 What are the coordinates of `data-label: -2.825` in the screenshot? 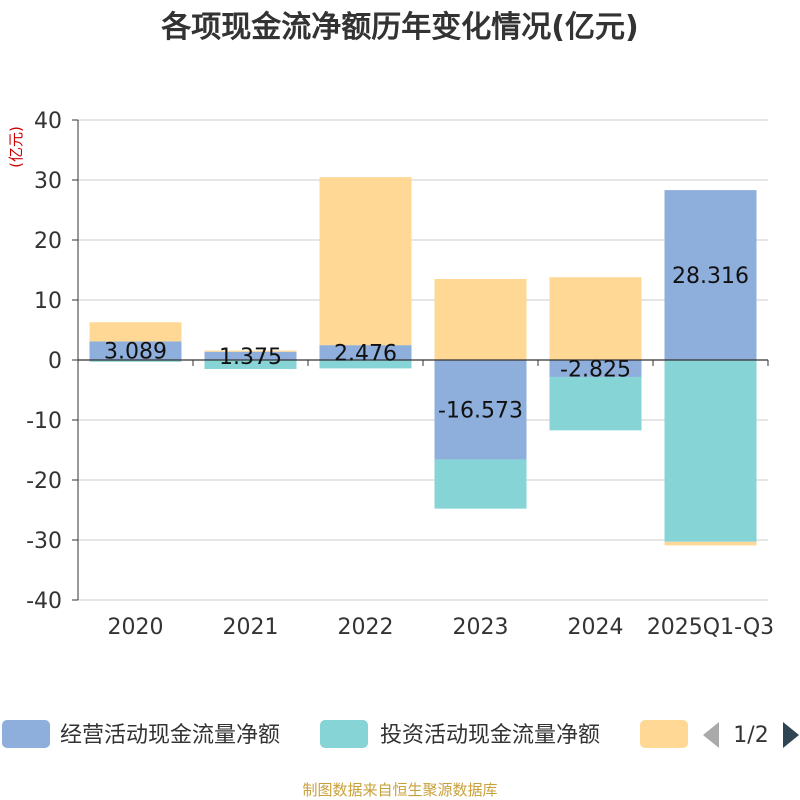 It's located at (595, 369).